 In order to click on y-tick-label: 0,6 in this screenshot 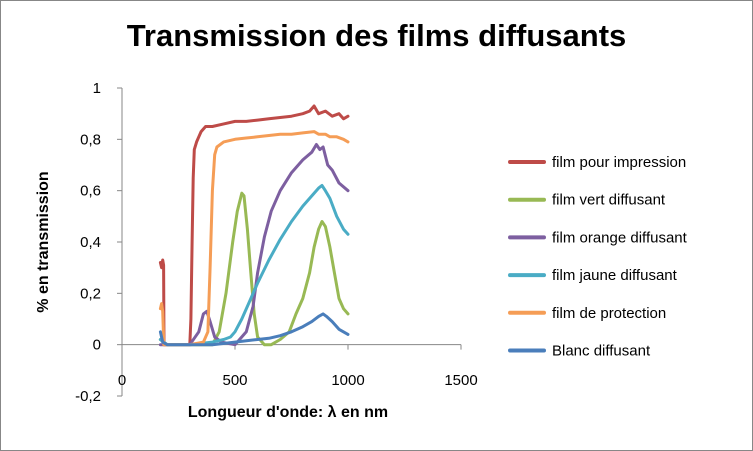, I will do `click(90, 191)`.